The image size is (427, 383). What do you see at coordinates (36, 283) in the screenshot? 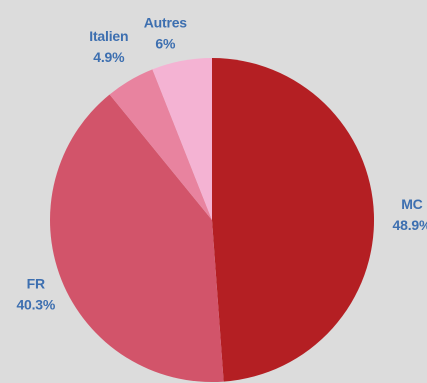
I see `slice-name-fr: FR` at bounding box center [36, 283].